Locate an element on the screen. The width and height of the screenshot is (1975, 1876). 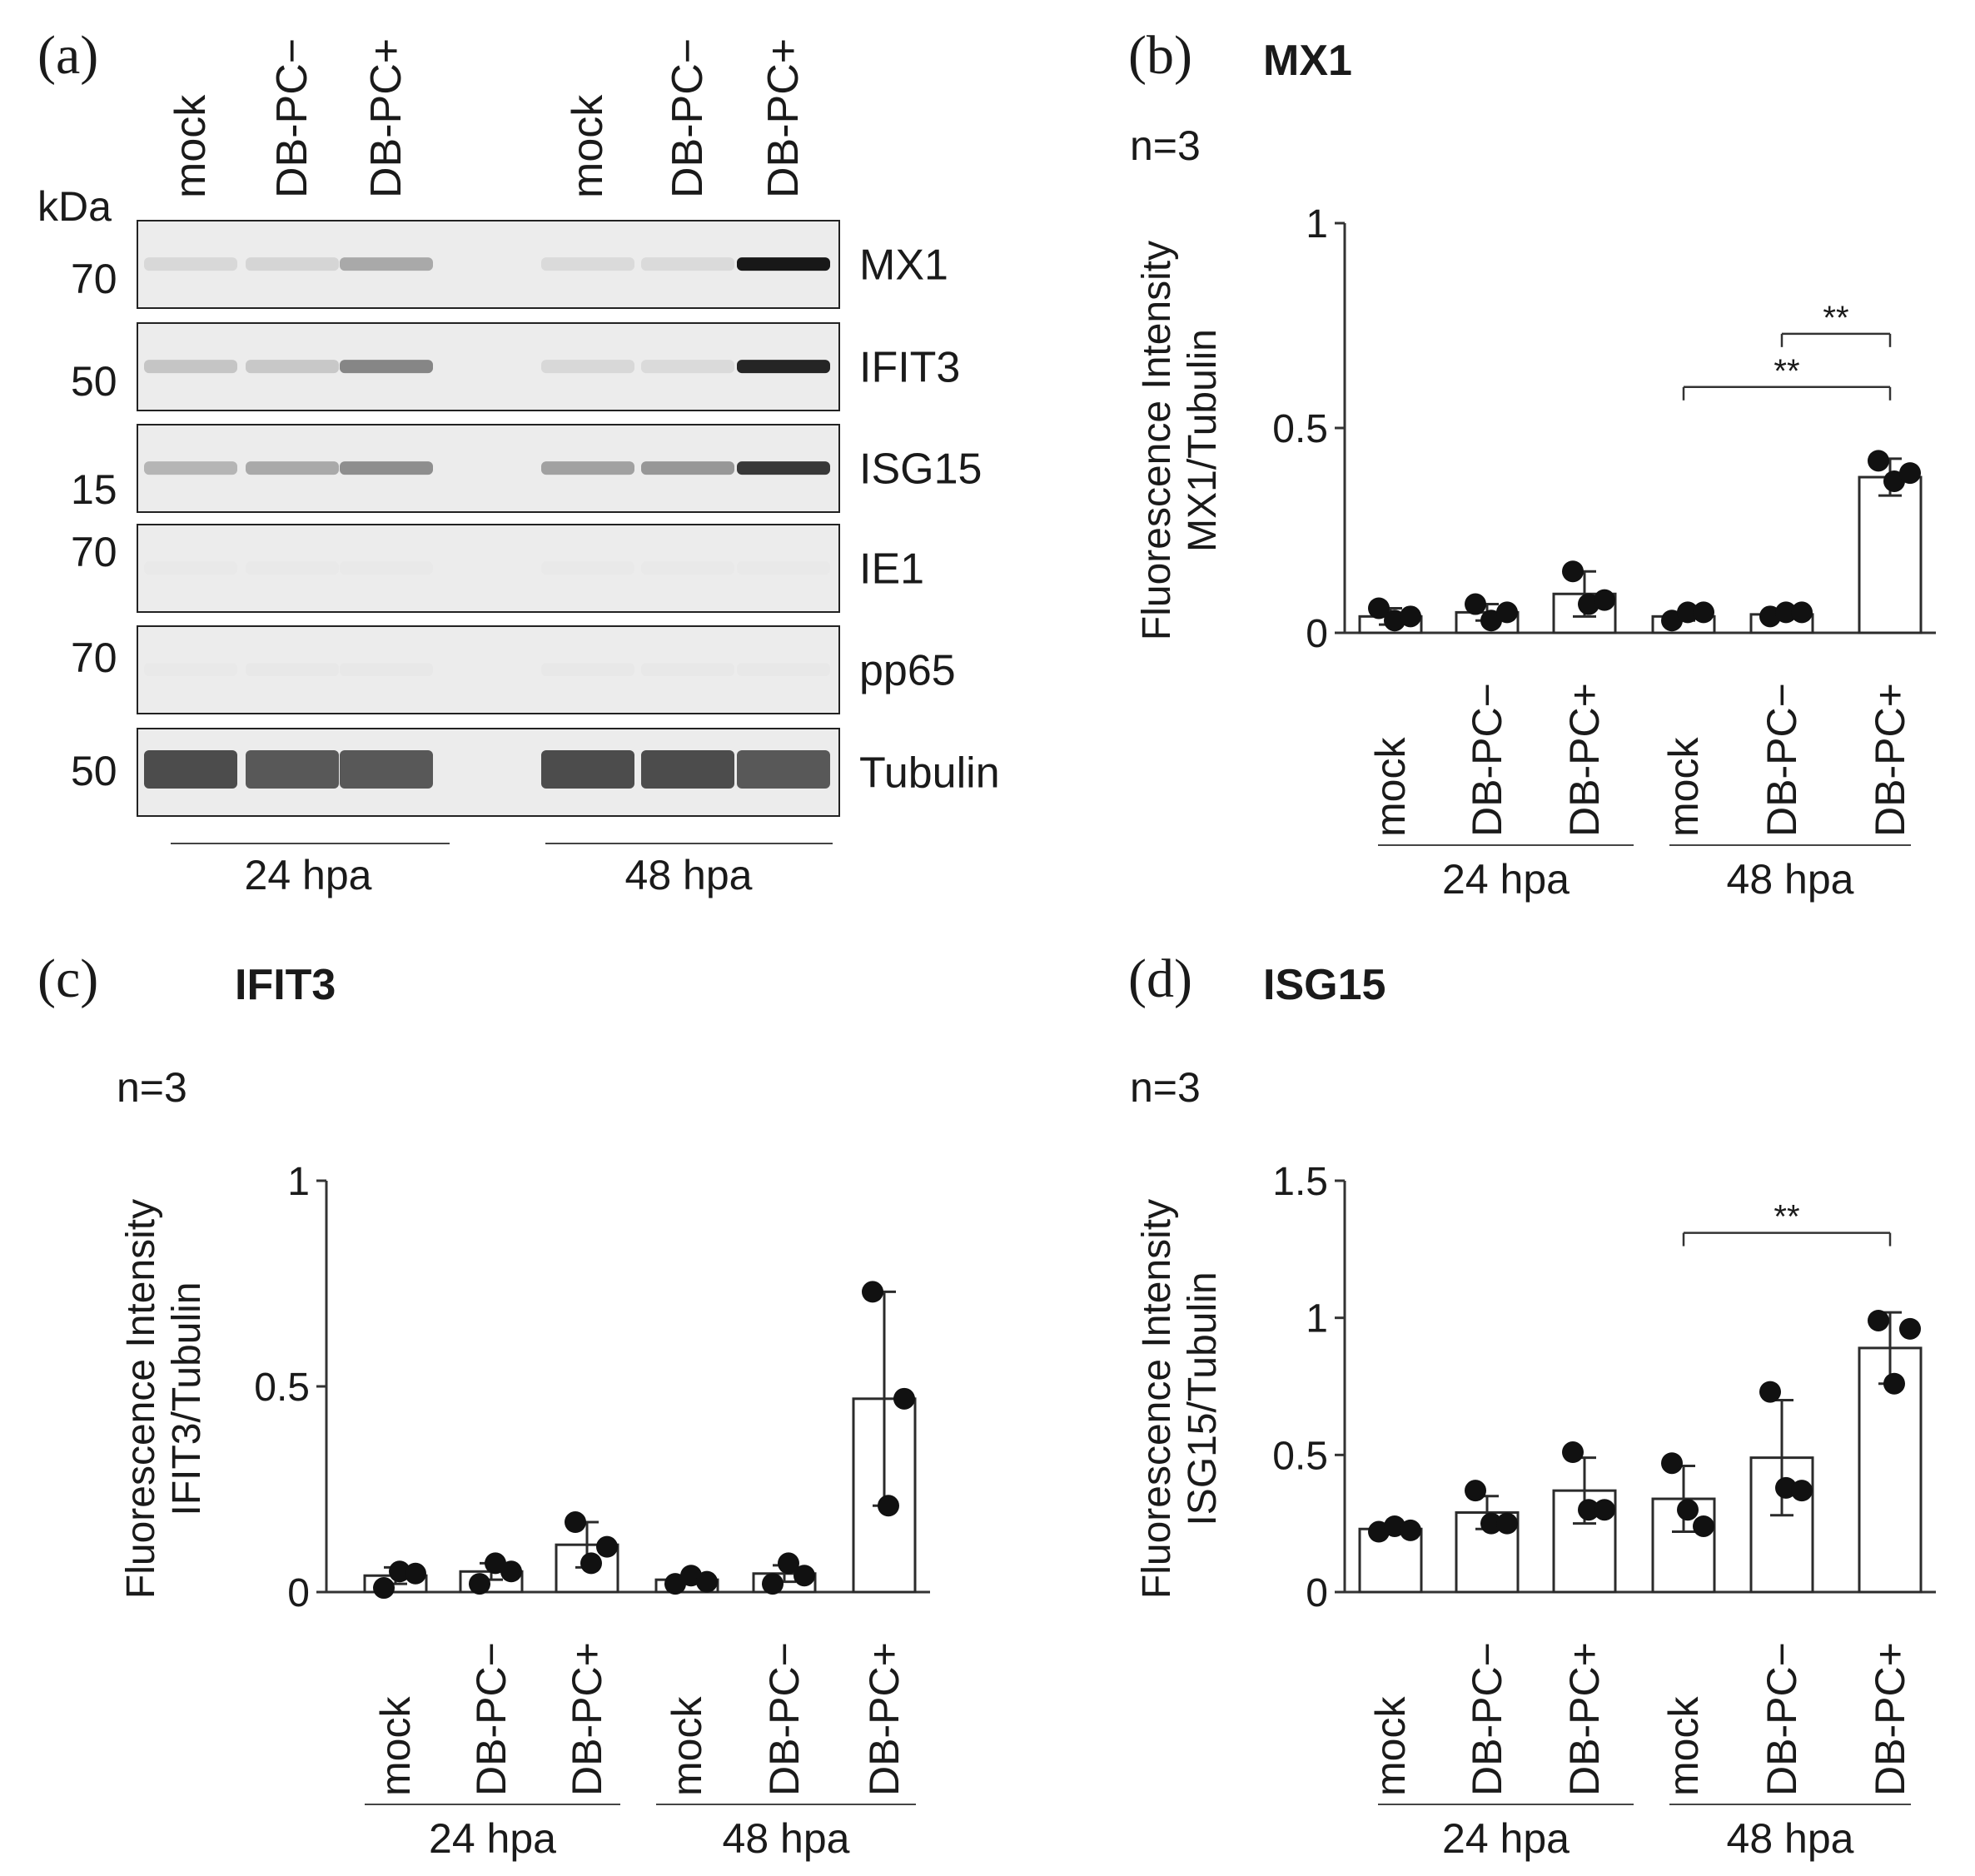
blot-protein-label: pp65 is located at coordinates (907, 671).